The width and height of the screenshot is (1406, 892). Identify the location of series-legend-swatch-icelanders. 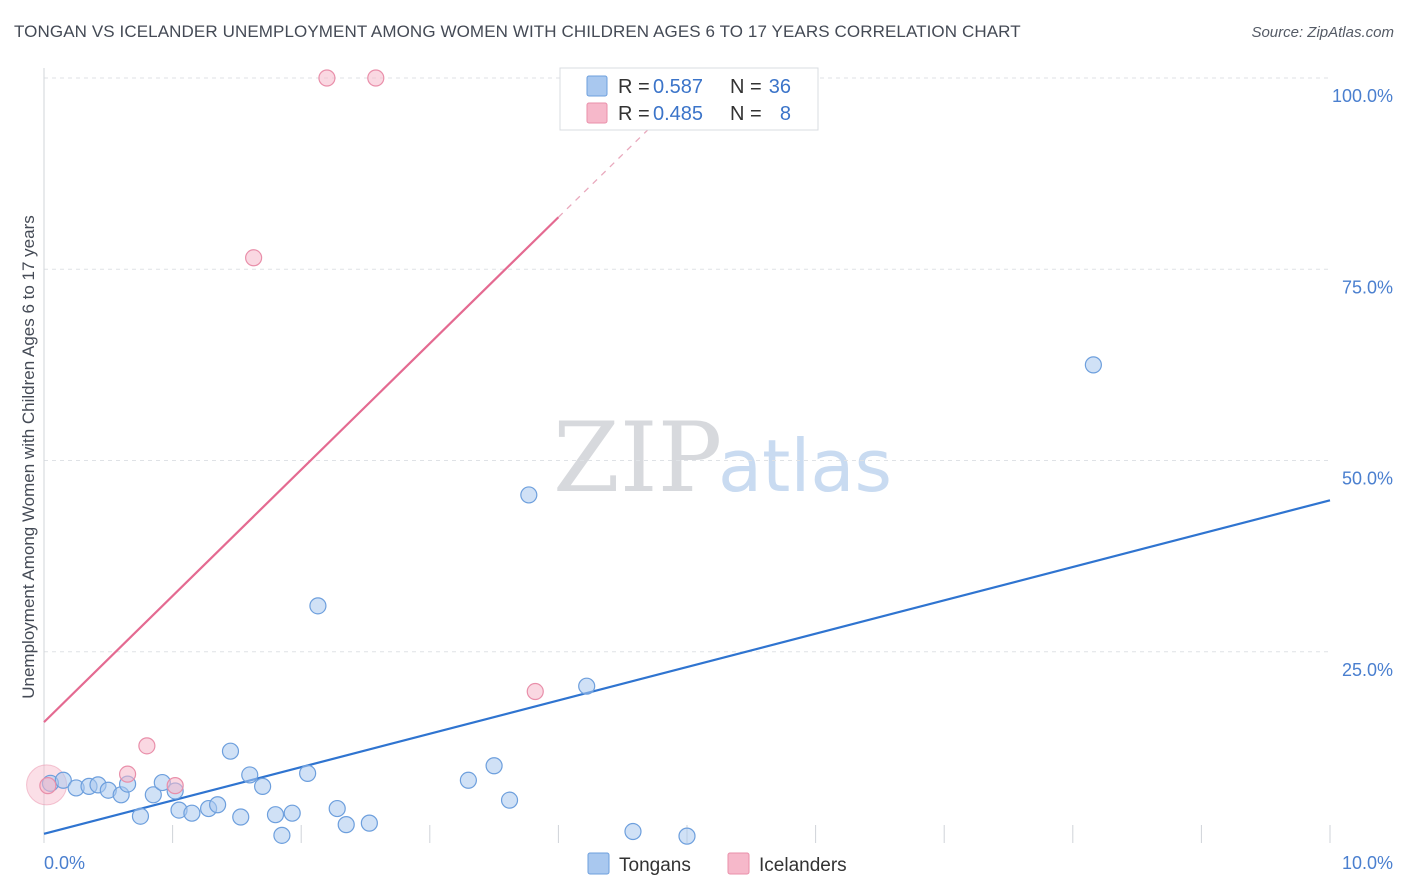
(738, 863).